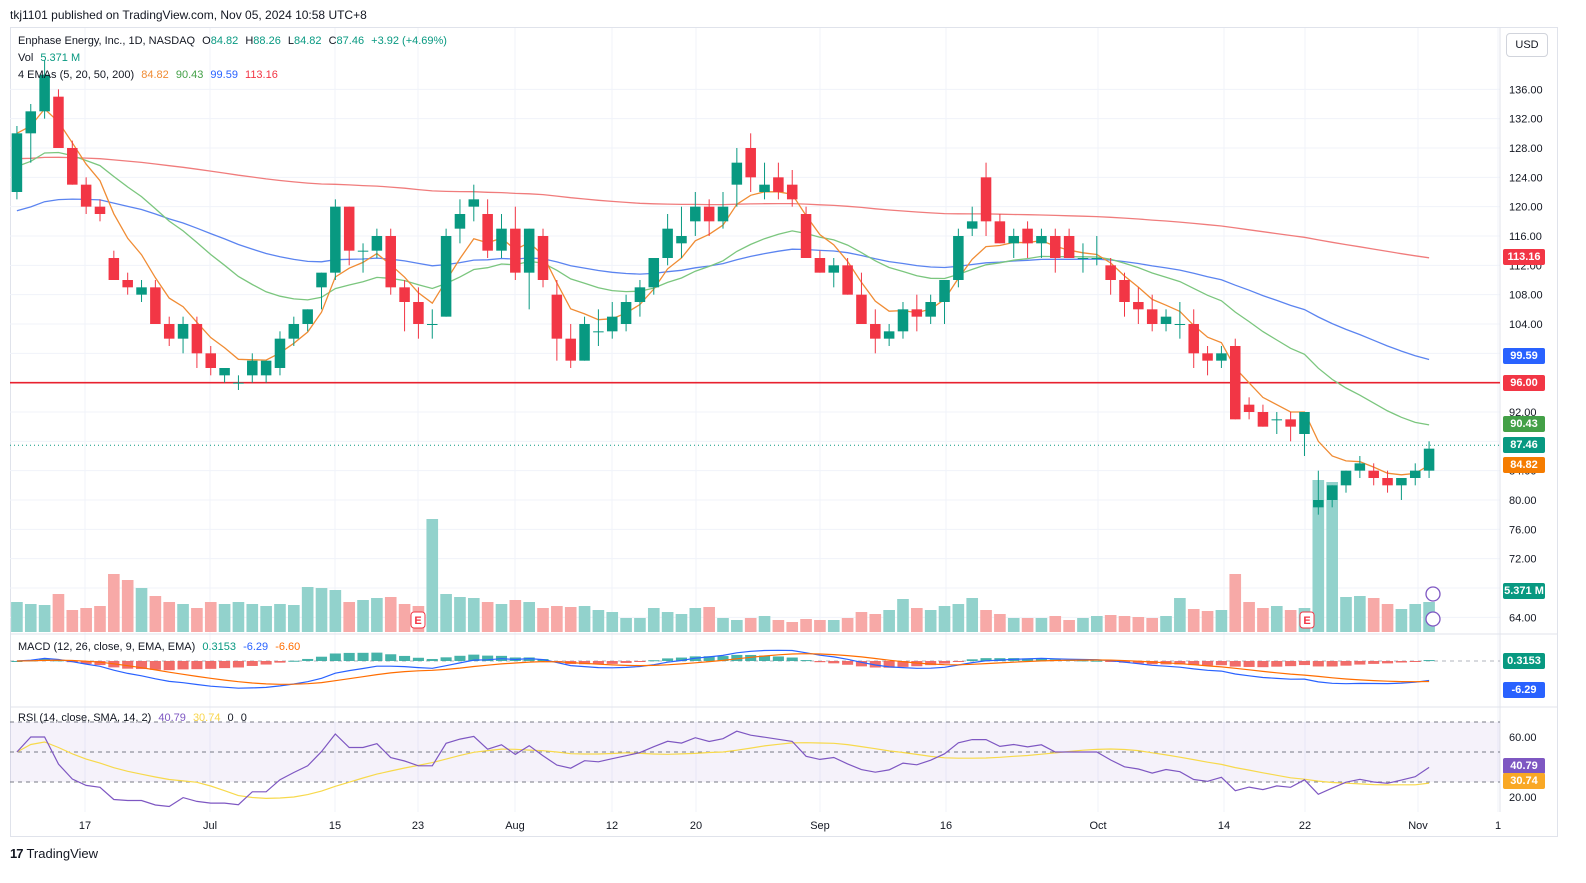 The width and height of the screenshot is (1586, 883). Describe the element at coordinates (85, 718) in the screenshot. I see `rsi-label: RSI (14, close, SMA, 14, 2)` at that location.